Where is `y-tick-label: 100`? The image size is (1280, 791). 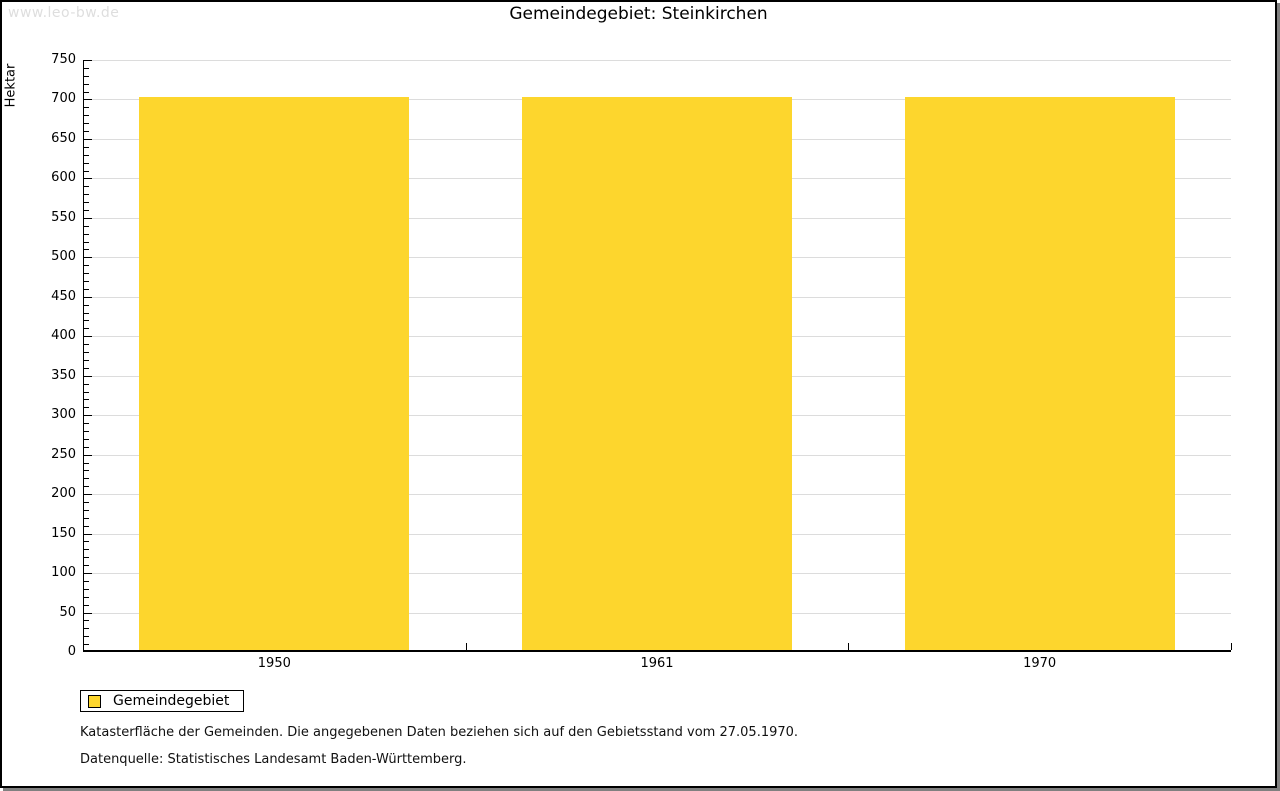 y-tick-label: 100 is located at coordinates (63, 573).